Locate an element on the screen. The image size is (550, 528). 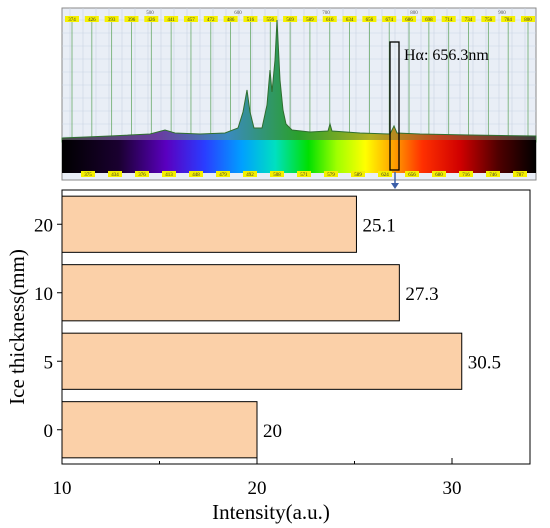
spectrum-bottom-label: 624 is located at coordinates (385, 175).